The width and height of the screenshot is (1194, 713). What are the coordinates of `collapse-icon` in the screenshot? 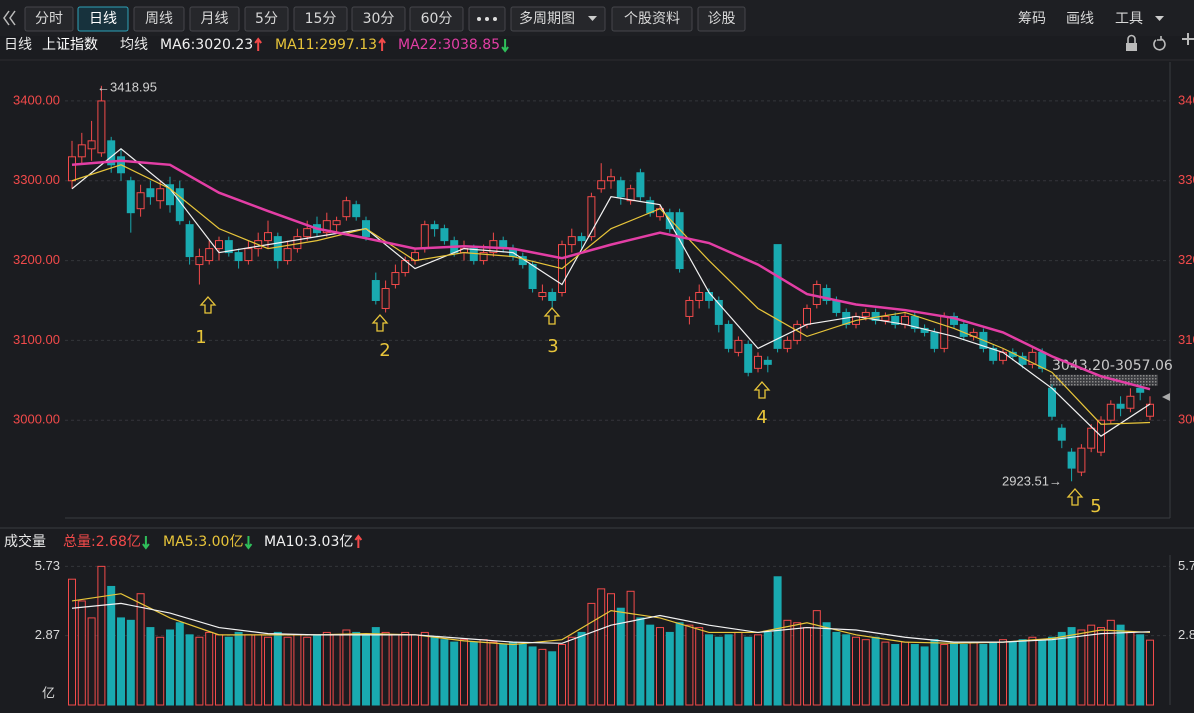 It's located at (9, 18).